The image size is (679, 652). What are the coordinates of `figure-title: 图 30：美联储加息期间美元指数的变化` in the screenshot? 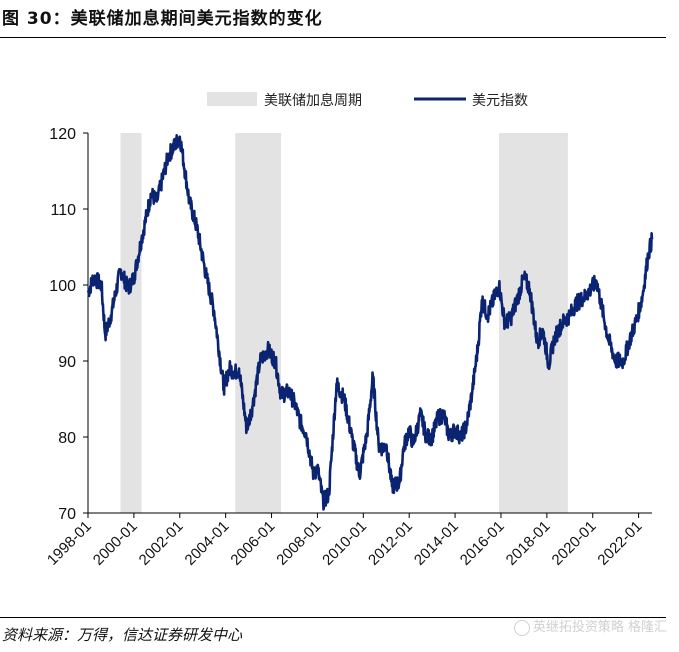 It's located at (162, 19).